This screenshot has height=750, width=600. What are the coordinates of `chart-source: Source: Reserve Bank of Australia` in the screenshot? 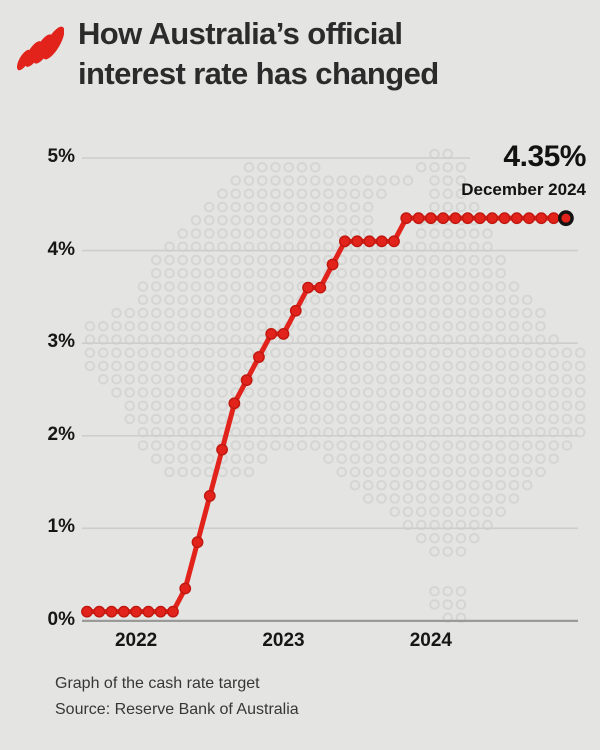 It's located at (177, 709).